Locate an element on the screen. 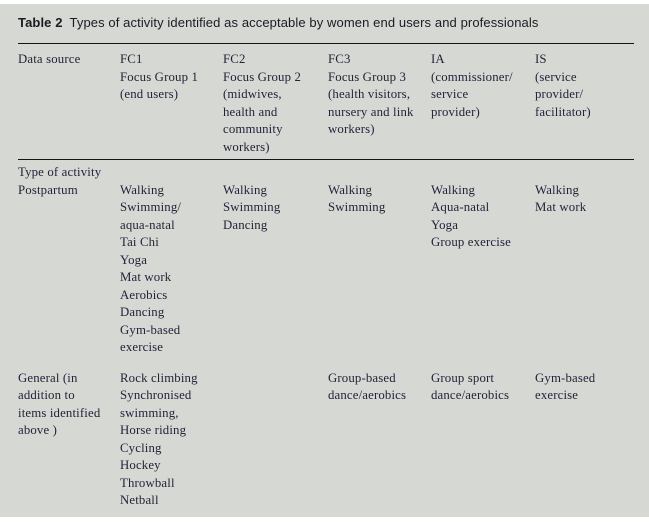  header-cell-line: (midwives, is located at coordinates (252, 94).